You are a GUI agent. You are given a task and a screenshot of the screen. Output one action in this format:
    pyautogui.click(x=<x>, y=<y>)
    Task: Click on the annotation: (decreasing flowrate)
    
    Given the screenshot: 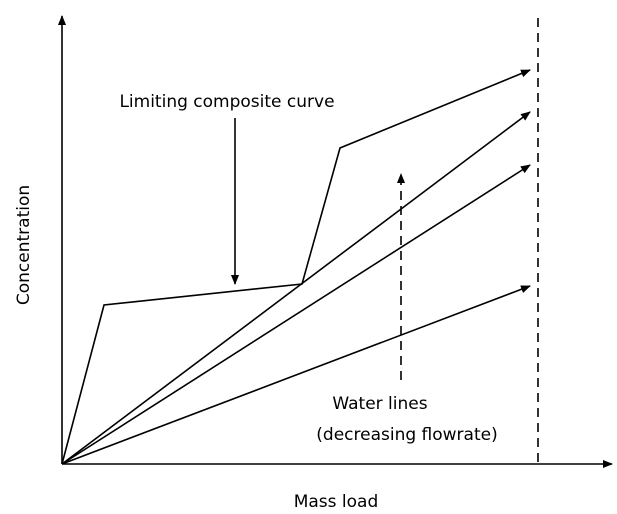 What is the action you would take?
    pyautogui.click(x=406, y=435)
    